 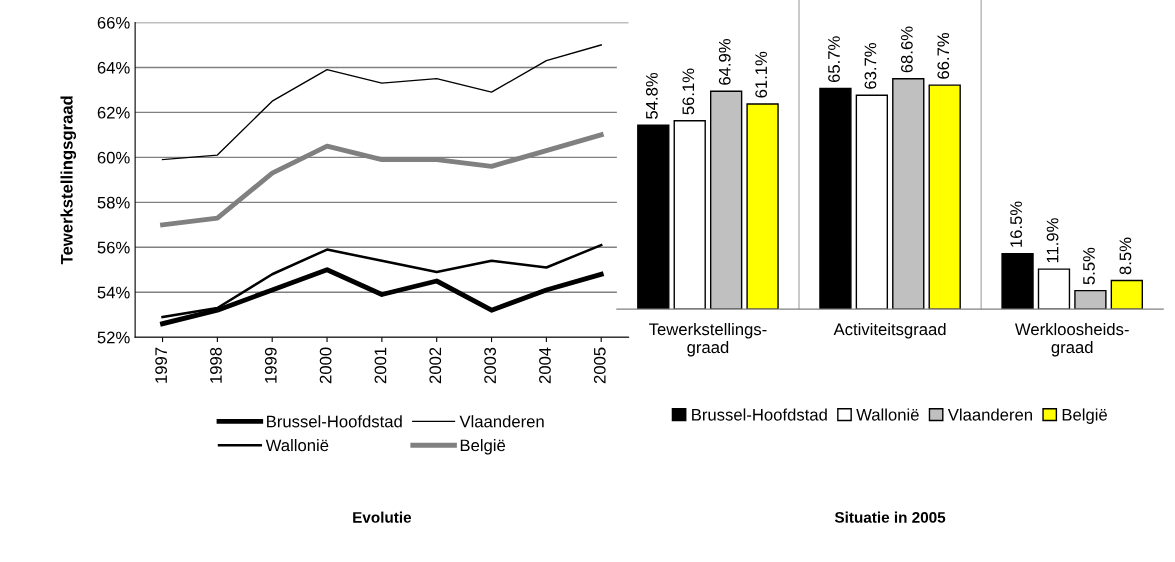 I want to click on data-label: 54.8%, so click(x=651, y=95).